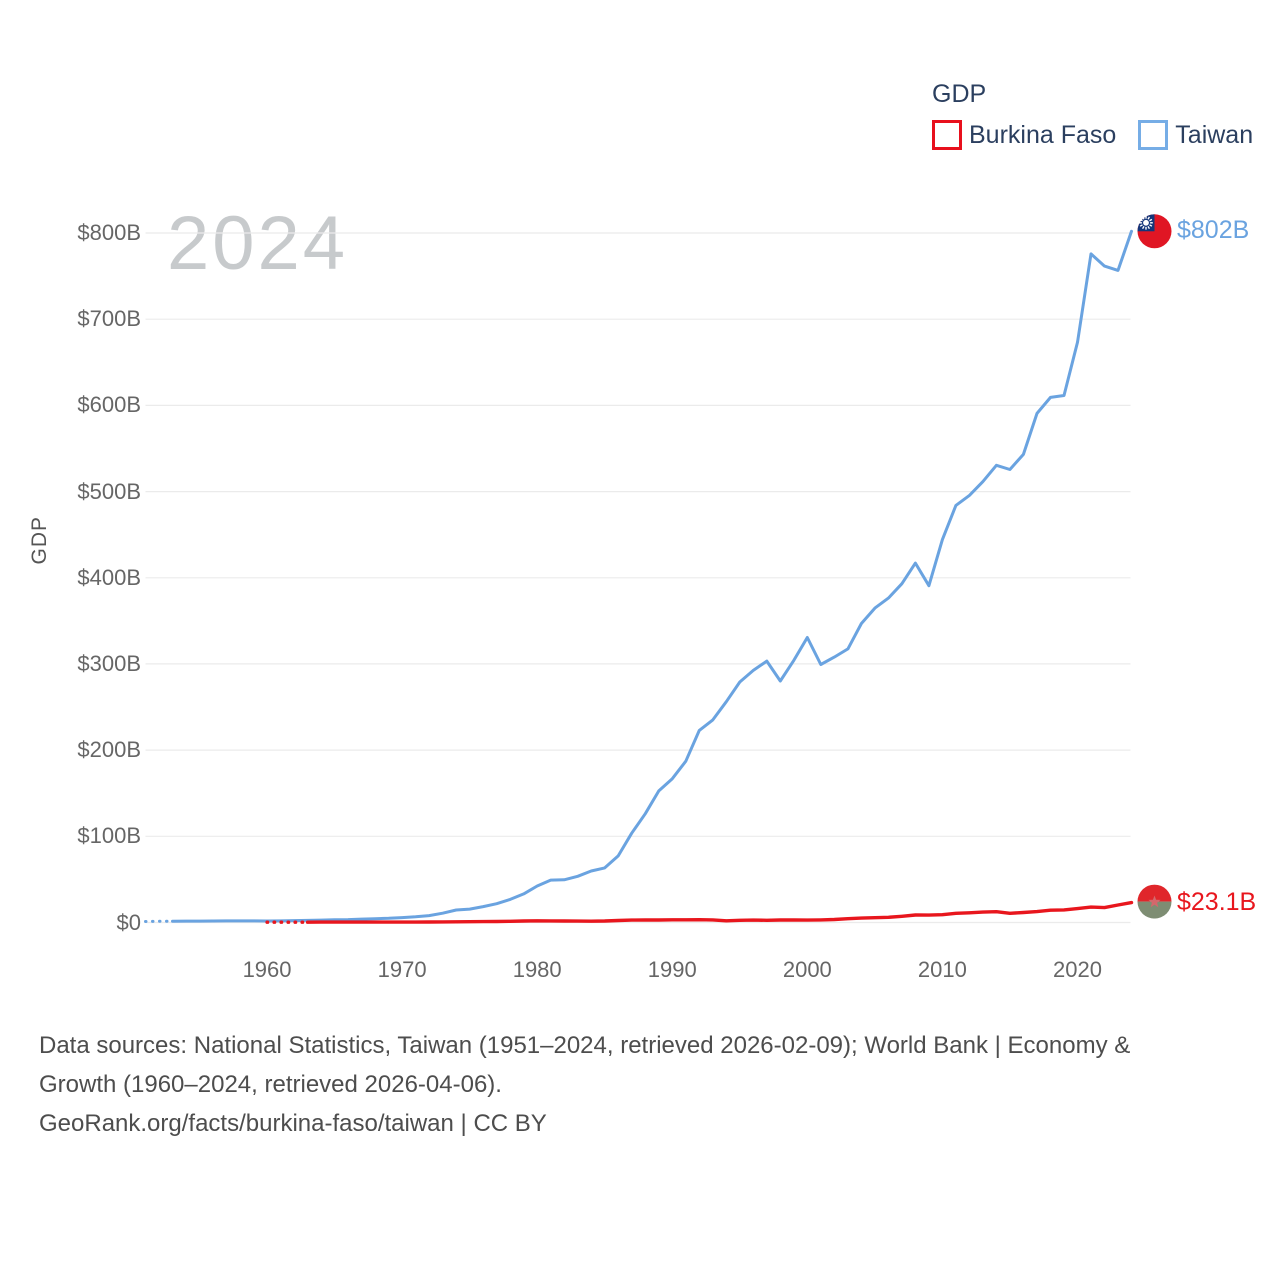 This screenshot has height=1280, width=1280. What do you see at coordinates (719, 912) in the screenshot?
I see `burkina-faso-line` at bounding box center [719, 912].